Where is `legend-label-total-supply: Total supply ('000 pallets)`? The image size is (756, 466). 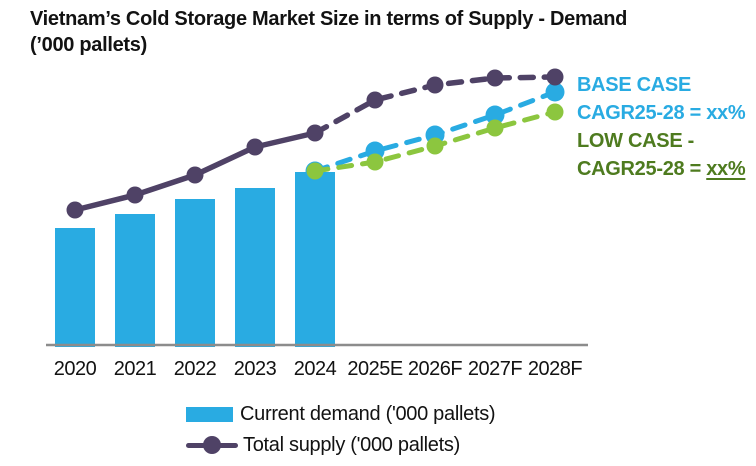
legend-label-total-supply: Total supply ('000 pallets) is located at coordinates (351, 444).